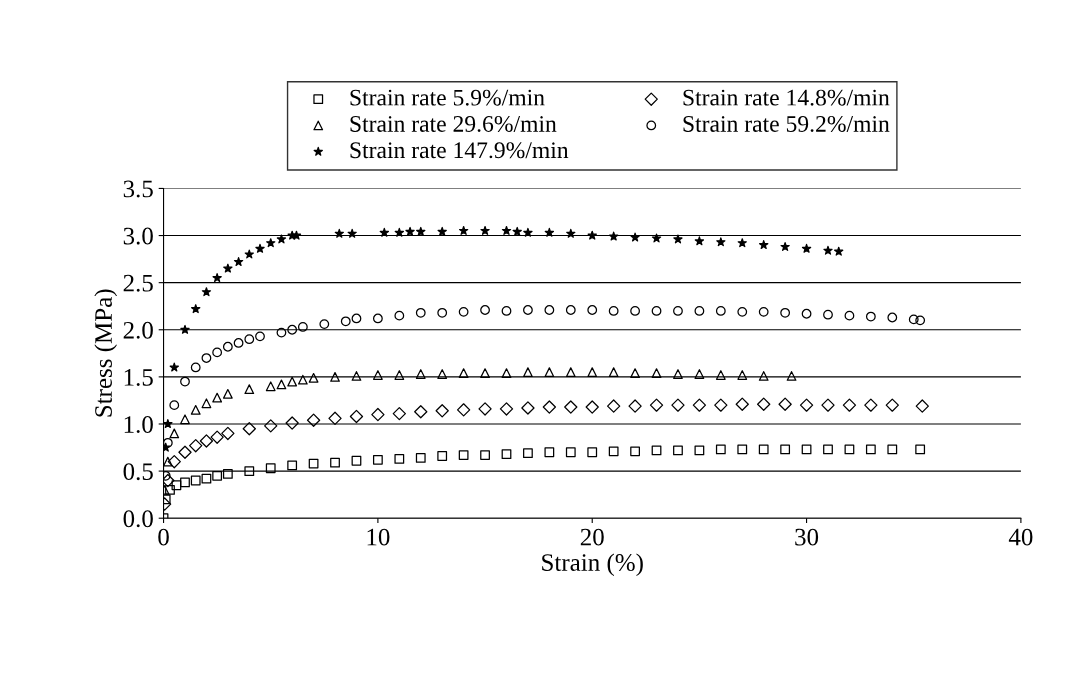 The height and width of the screenshot is (673, 1069). I want to click on legend-label: Strain rate 5.9%/min, so click(447, 97).